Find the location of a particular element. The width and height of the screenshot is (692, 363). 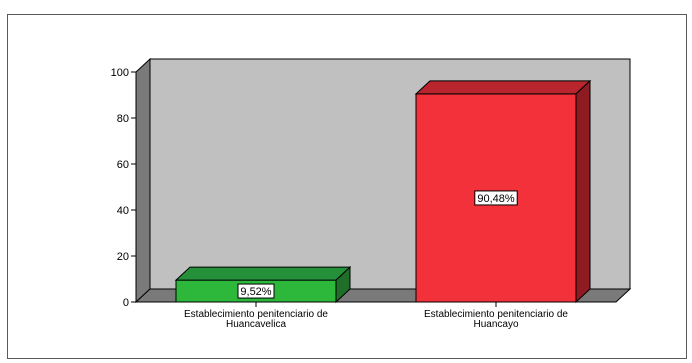

bar: 9,52% is located at coordinates (263, 284).